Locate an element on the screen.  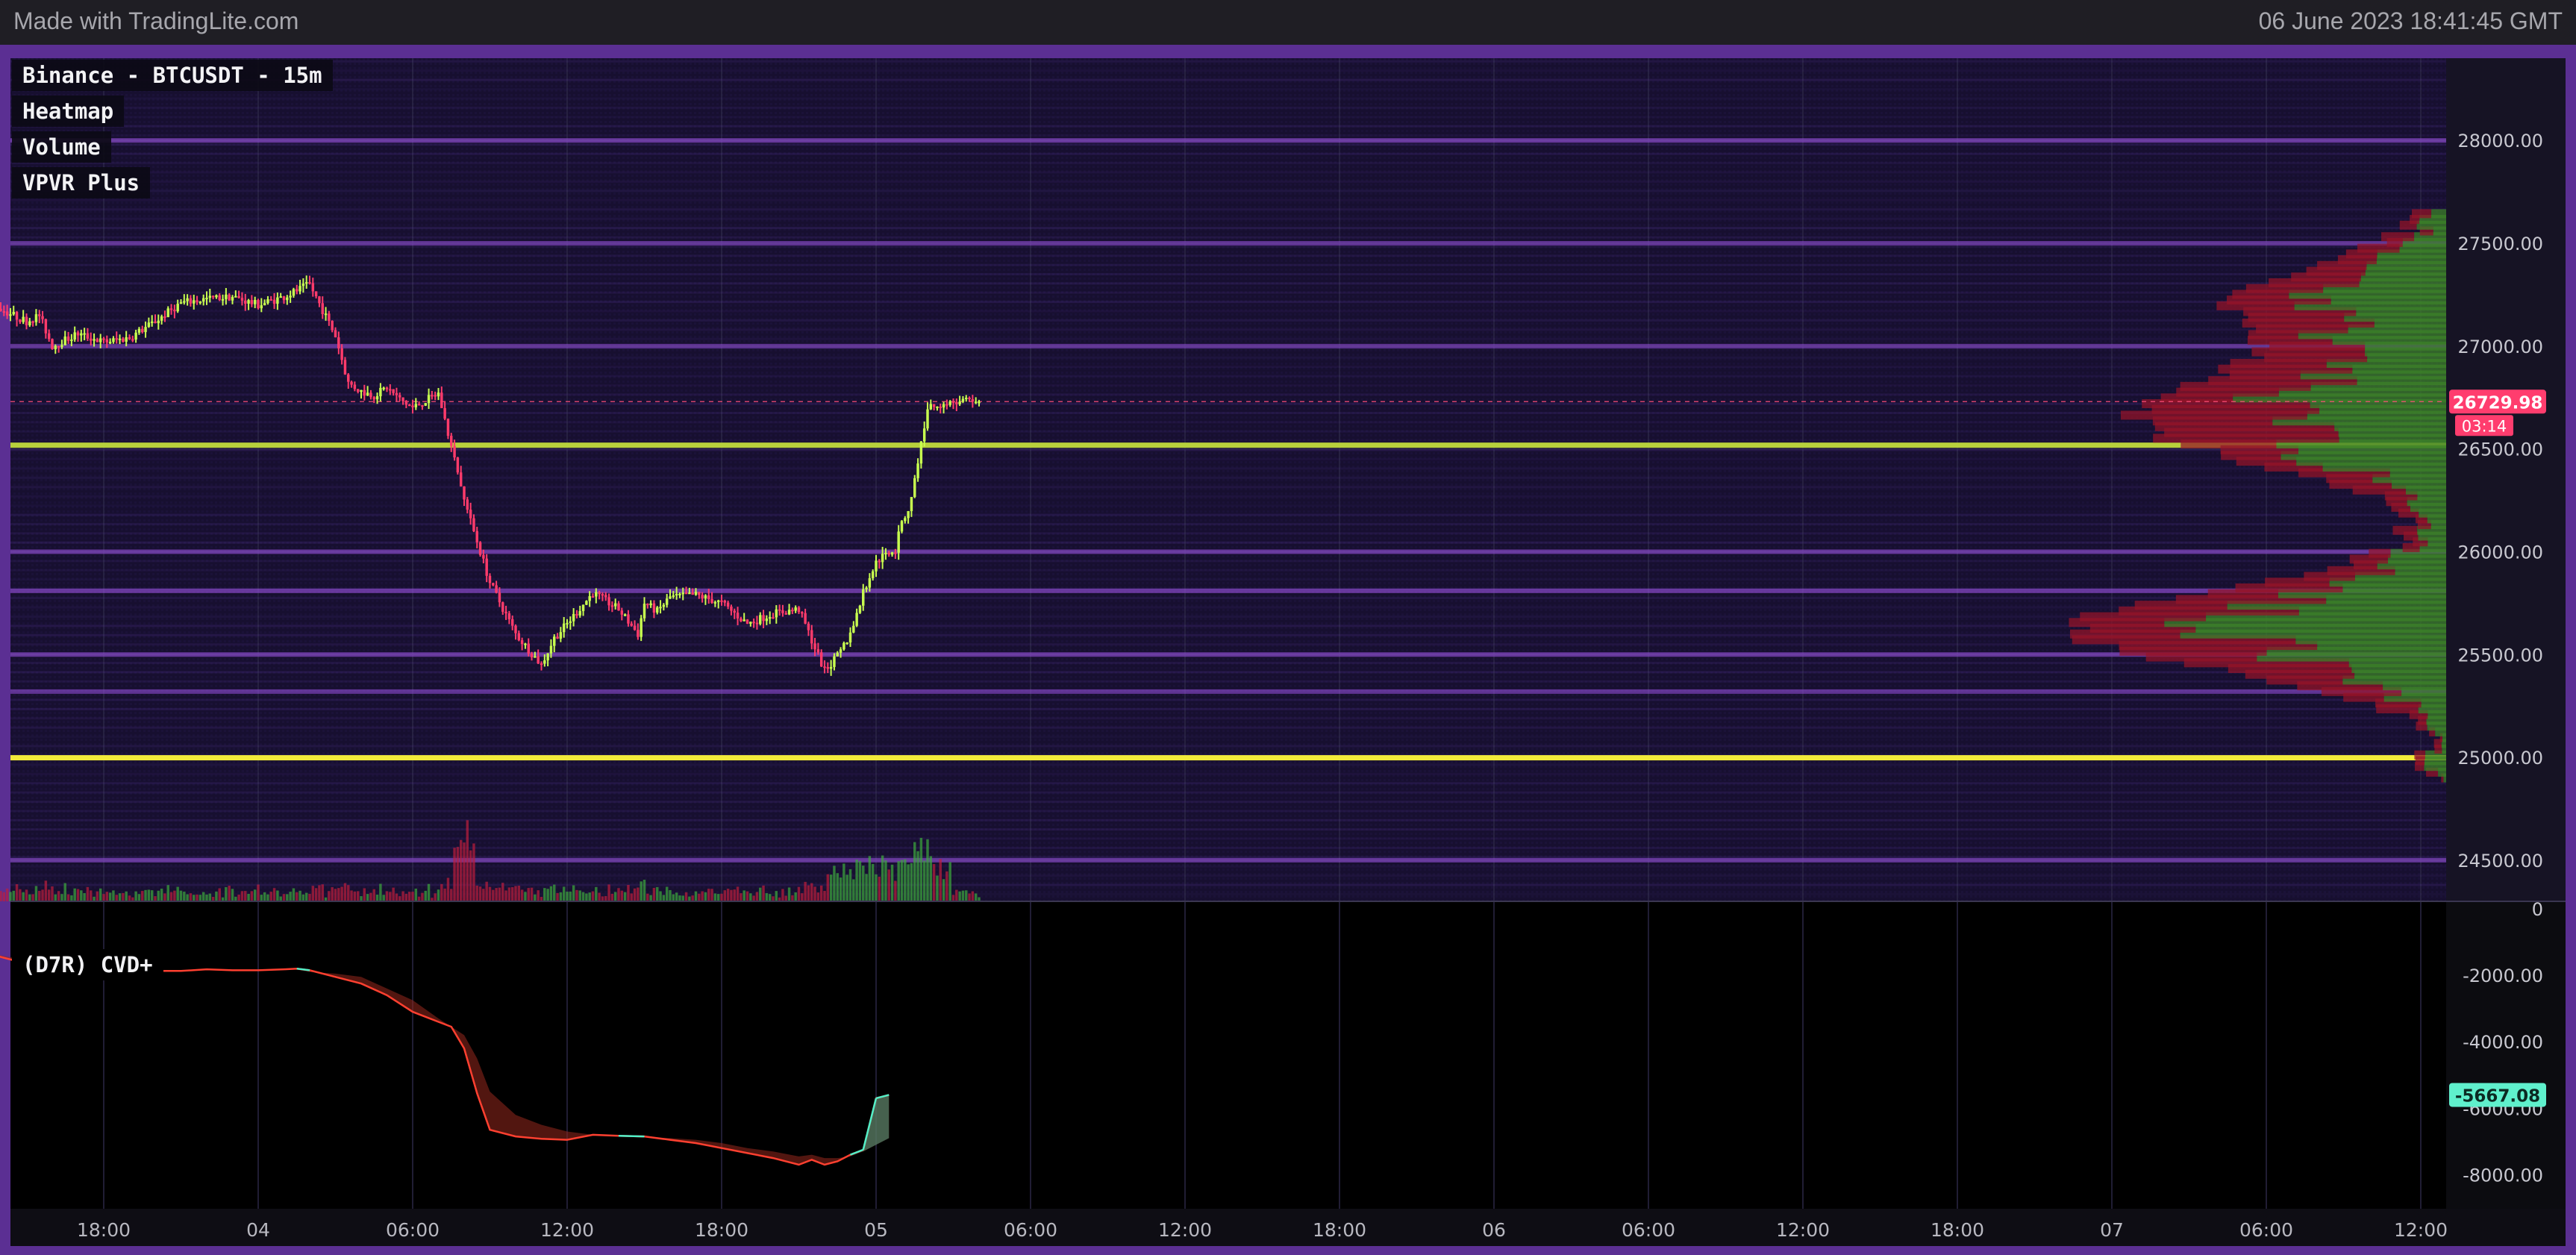
vpvr-buy-bar is located at coordinates (2444, 749).